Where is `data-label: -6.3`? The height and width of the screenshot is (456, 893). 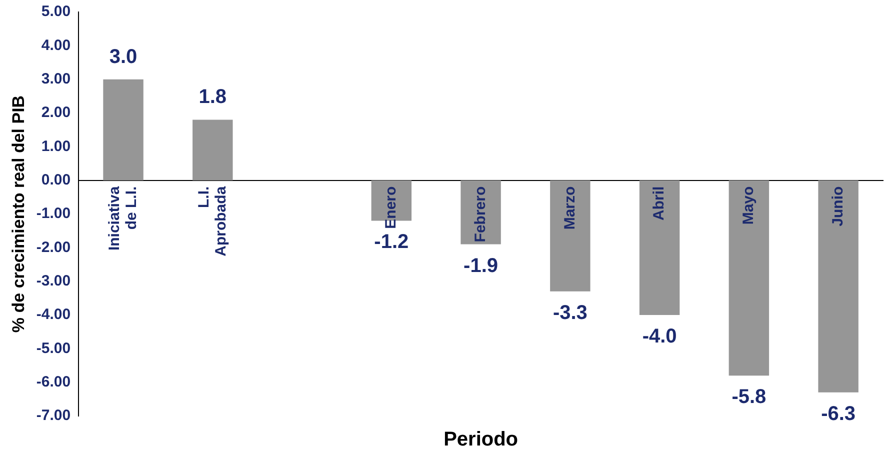
data-label: -6.3 is located at coordinates (838, 413).